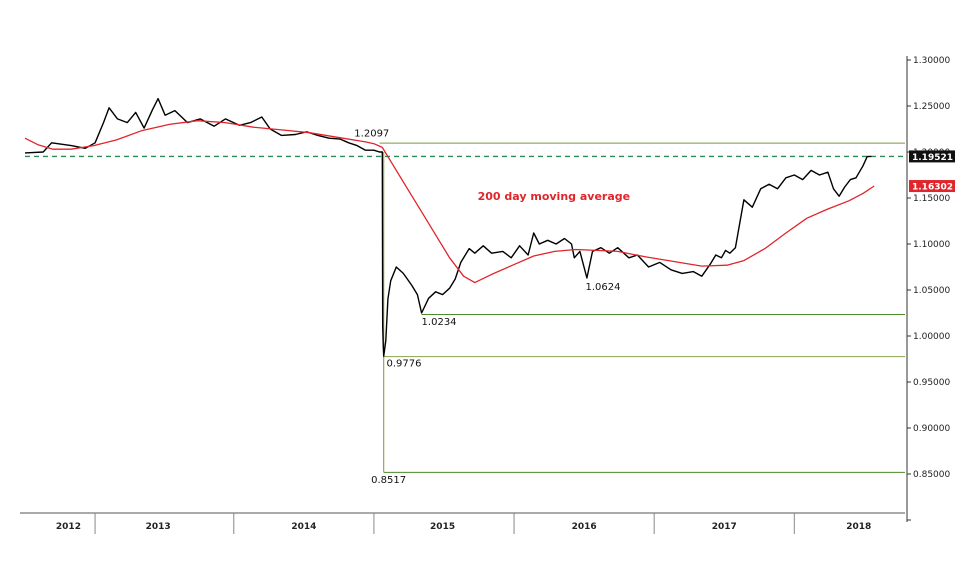 Image resolution: width=957 pixels, height=573 pixels. I want to click on y-tick-label-5: 1.05000, so click(931, 291).